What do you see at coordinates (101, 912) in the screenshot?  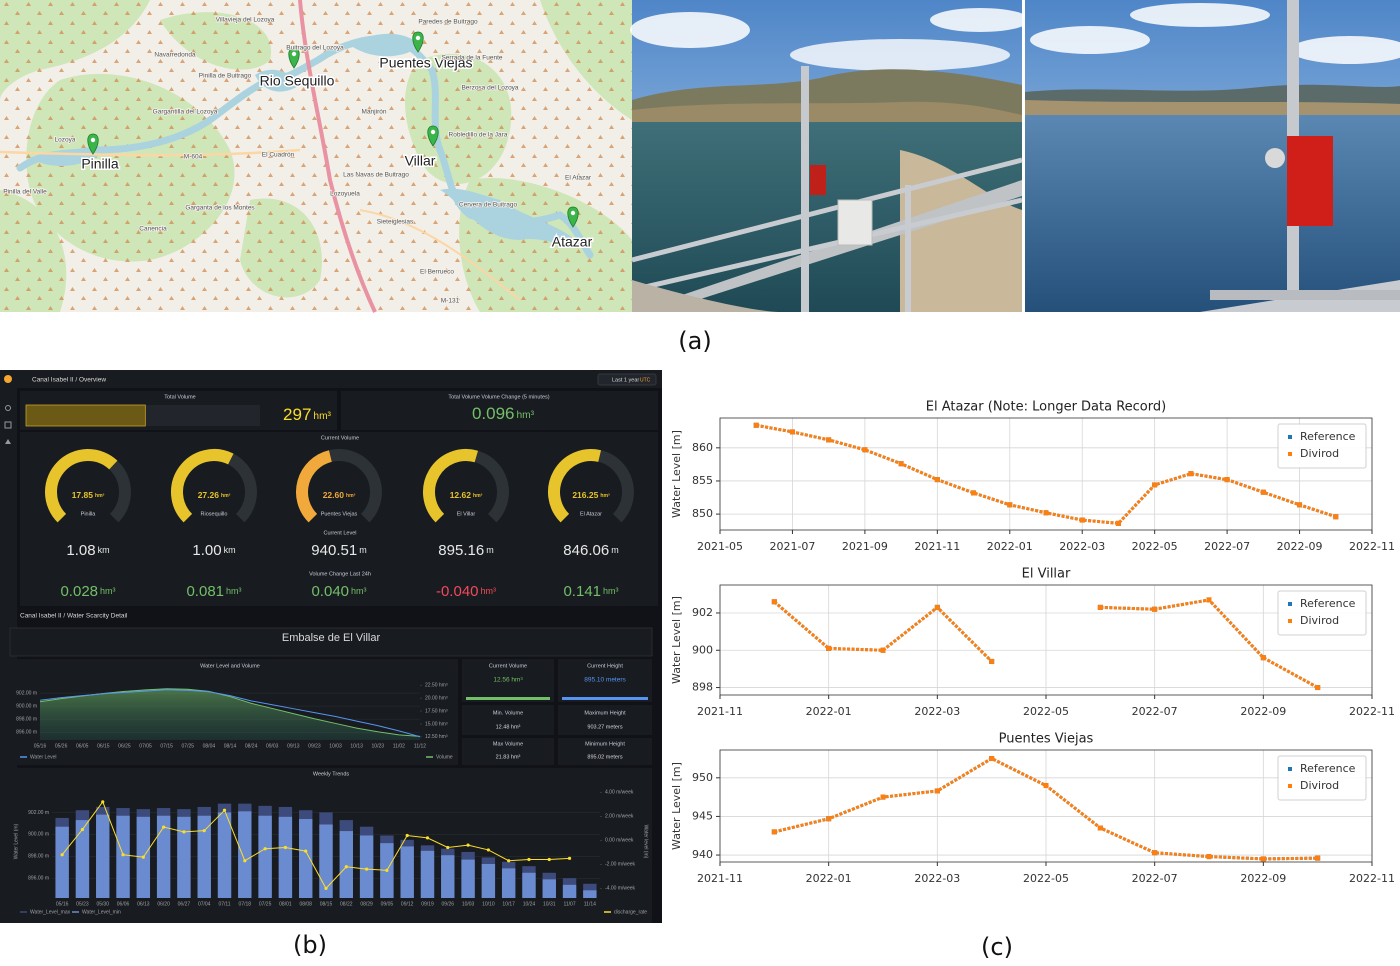 I see `legend-label: Water_Level_min` at bounding box center [101, 912].